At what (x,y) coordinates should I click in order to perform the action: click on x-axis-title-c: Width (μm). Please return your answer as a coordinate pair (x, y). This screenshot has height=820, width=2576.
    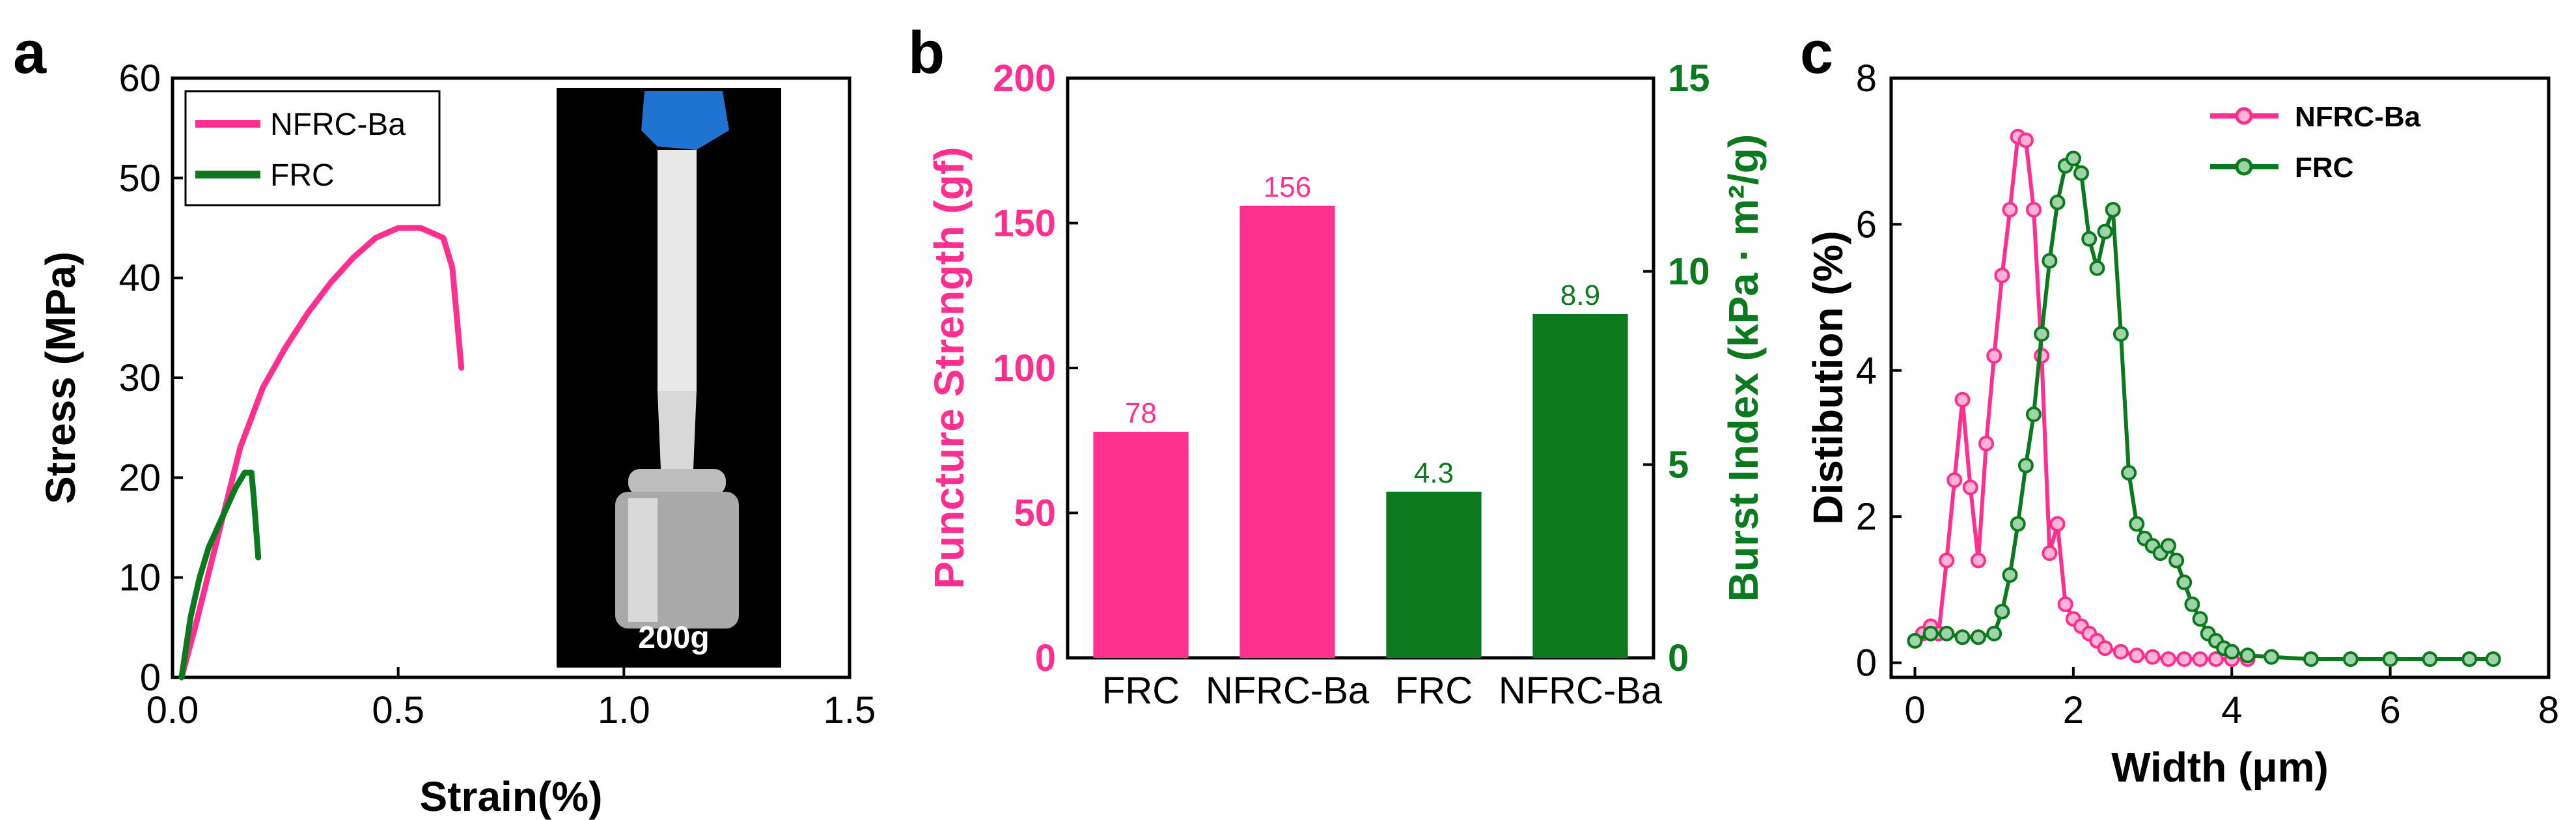
    Looking at the image, I should click on (2220, 767).